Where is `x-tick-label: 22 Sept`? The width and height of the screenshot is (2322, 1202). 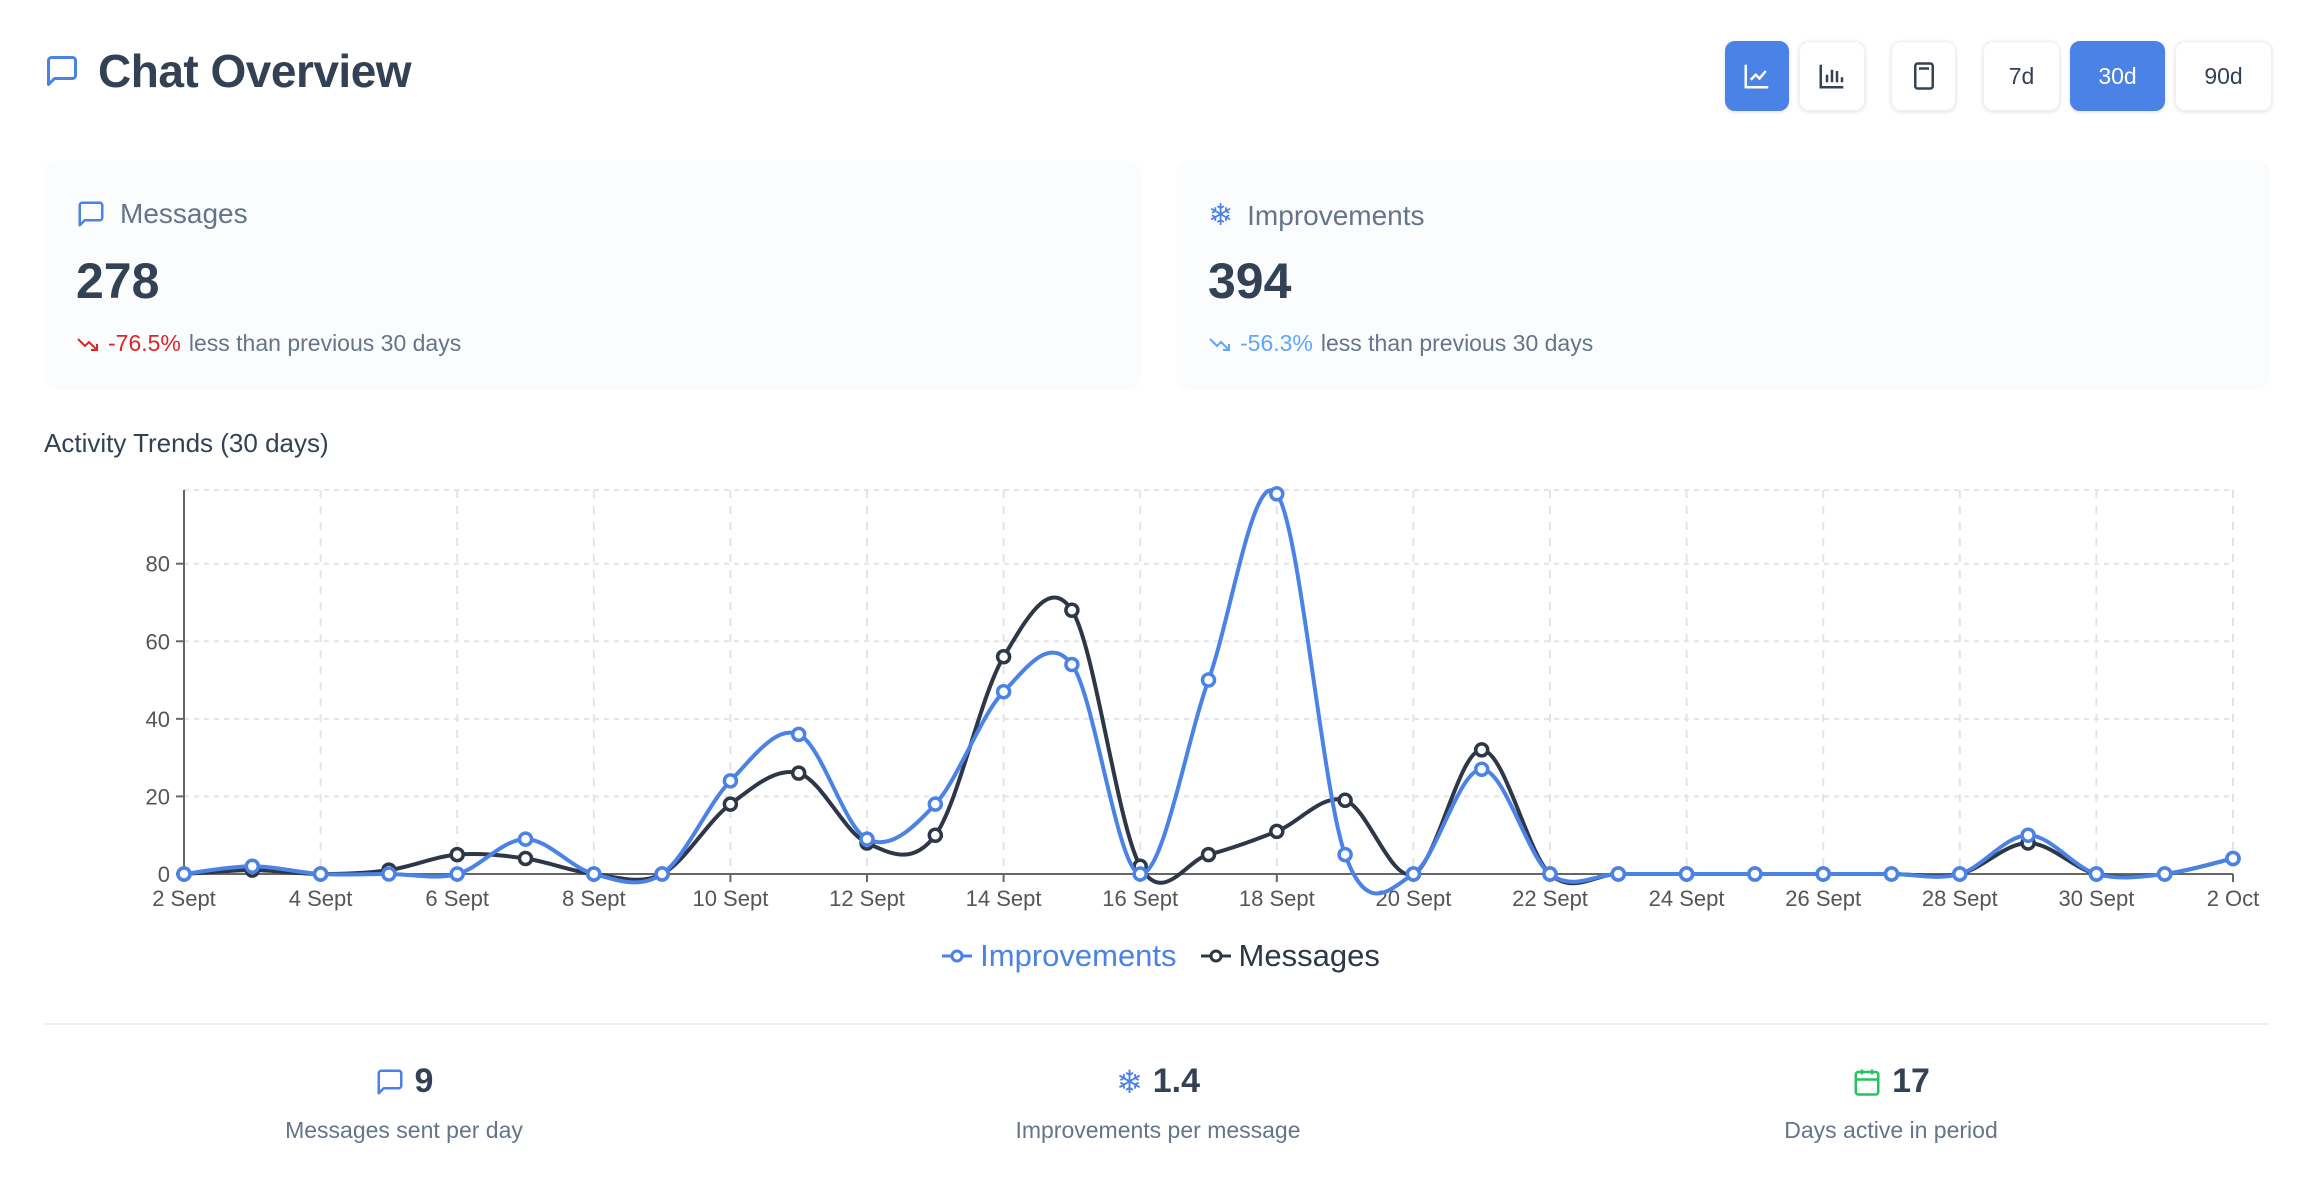 x-tick-label: 22 Sept is located at coordinates (1550, 898).